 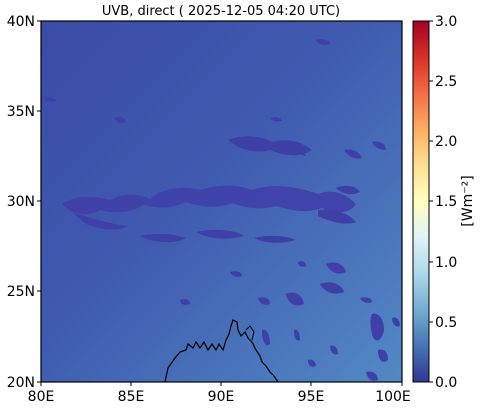 I want to click on coastline-inlet, so click(x=250, y=333).